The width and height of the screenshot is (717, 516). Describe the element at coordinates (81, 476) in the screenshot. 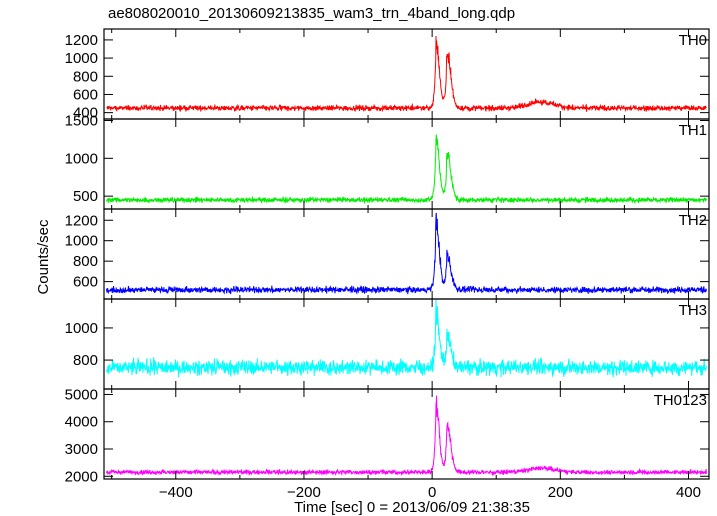

I see `y-tick-label: 2000` at that location.